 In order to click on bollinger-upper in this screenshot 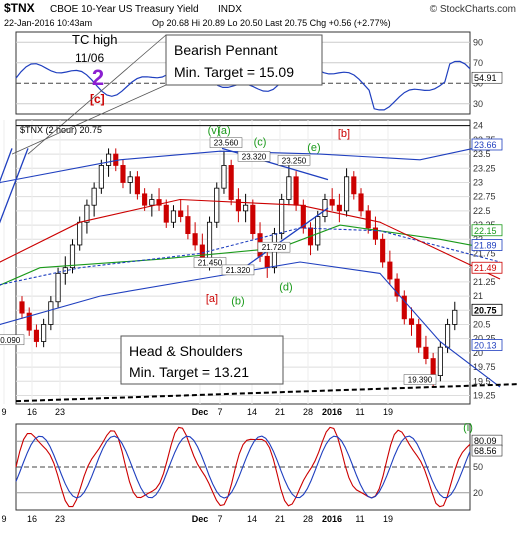, I will do `click(250, 163)`.